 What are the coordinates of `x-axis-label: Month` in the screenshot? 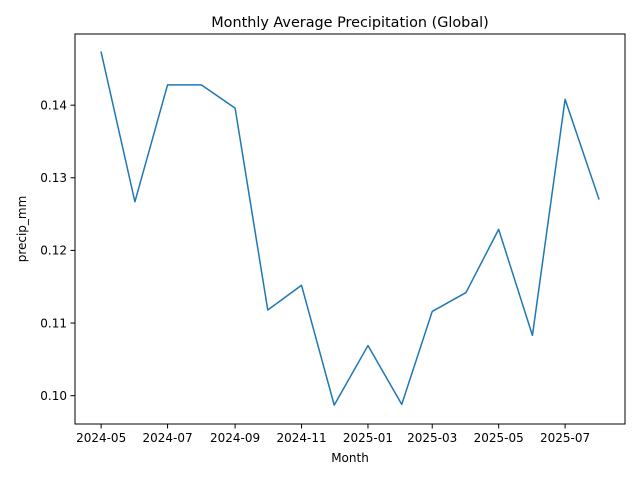 It's located at (350, 458).